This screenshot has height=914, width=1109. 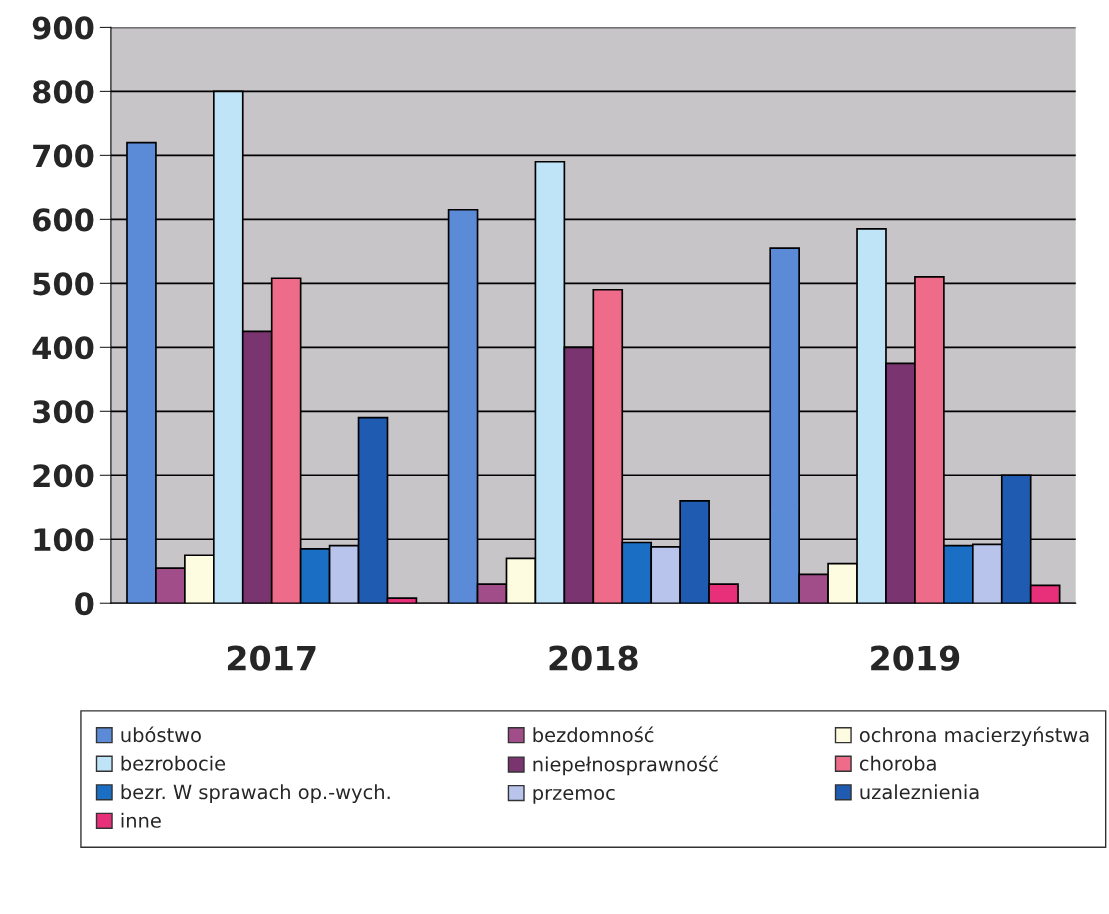 I want to click on legend-label: bezr. W sprawach op.-wych., so click(x=255, y=794).